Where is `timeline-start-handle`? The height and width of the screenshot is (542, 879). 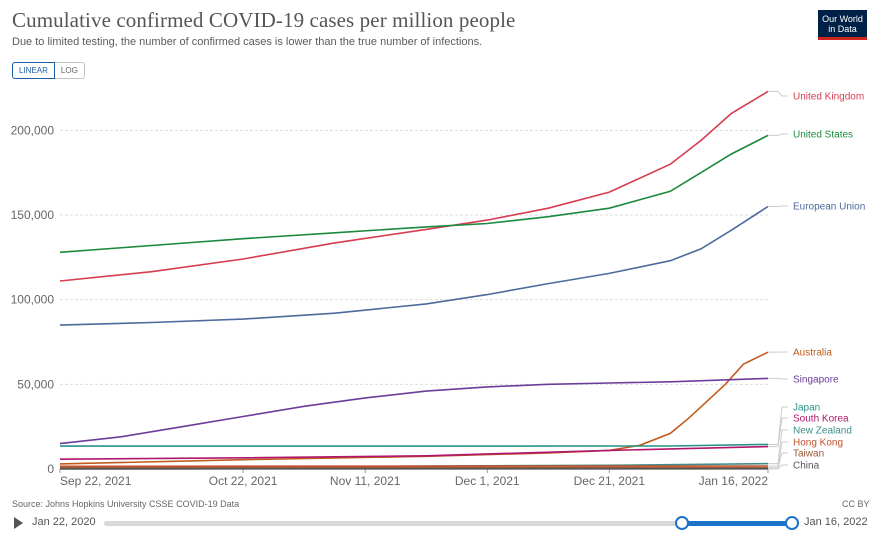 timeline-start-handle is located at coordinates (682, 523).